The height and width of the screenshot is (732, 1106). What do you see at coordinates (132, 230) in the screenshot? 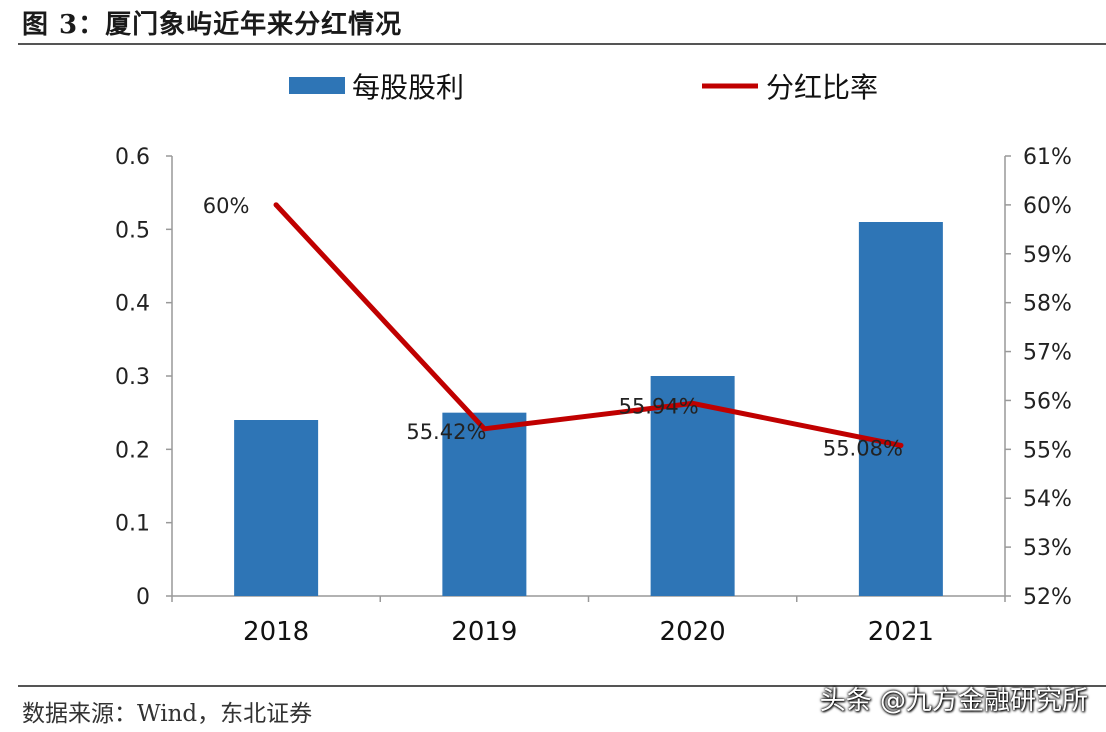
I see `left-tick-label: 0.5` at bounding box center [132, 230].